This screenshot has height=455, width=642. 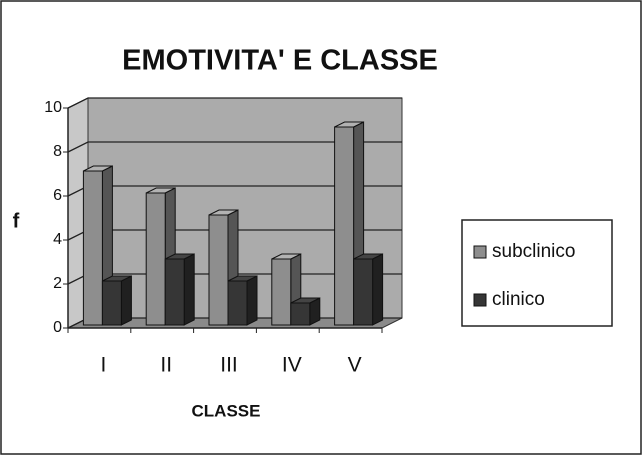 What do you see at coordinates (280, 61) in the screenshot?
I see `chart-title: EMOTIVITA' E CLASSE` at bounding box center [280, 61].